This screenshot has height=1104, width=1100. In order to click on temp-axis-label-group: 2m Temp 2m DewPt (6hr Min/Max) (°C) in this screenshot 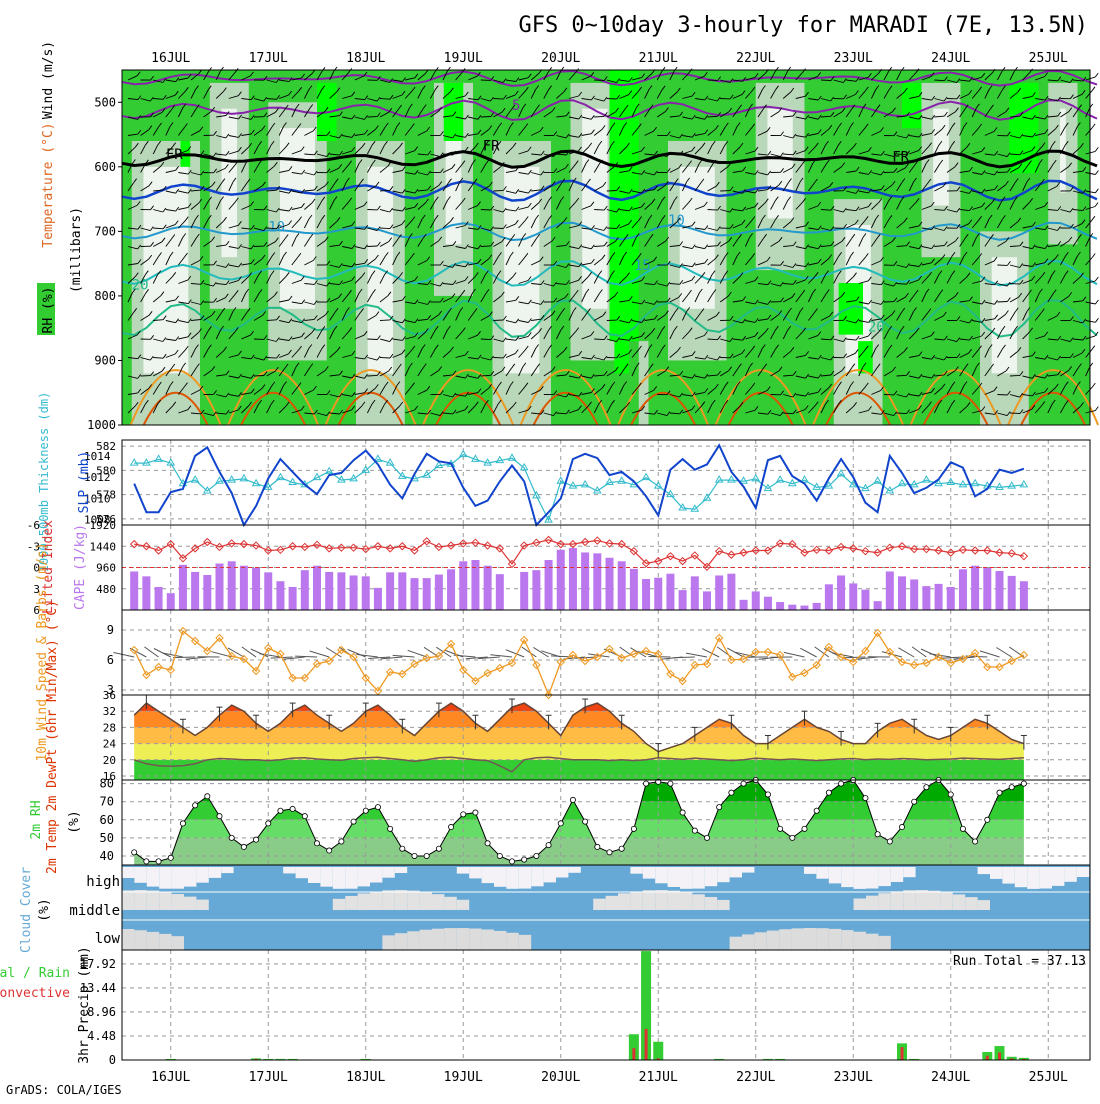, I will do `click(52, 737)`.